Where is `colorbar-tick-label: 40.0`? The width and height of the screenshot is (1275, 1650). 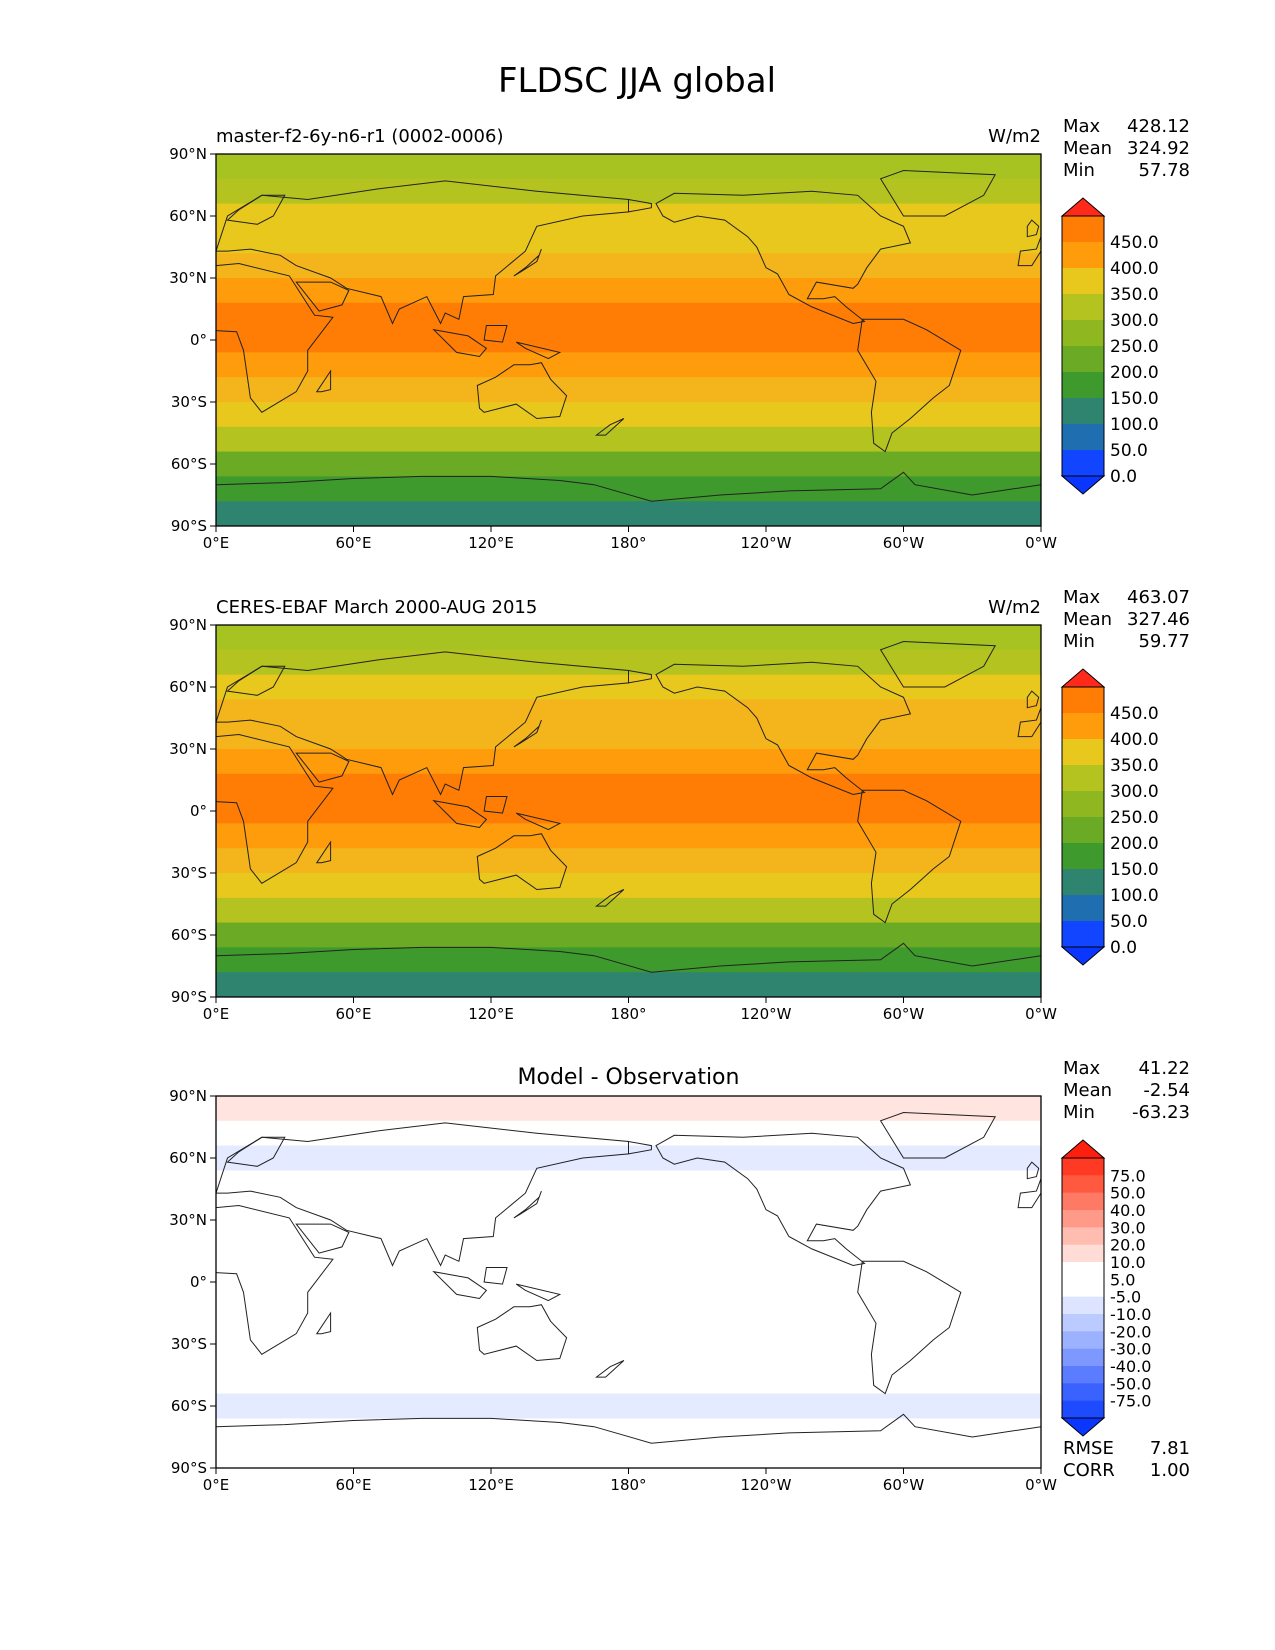
colorbar-tick-label: 40.0 is located at coordinates (1128, 1210).